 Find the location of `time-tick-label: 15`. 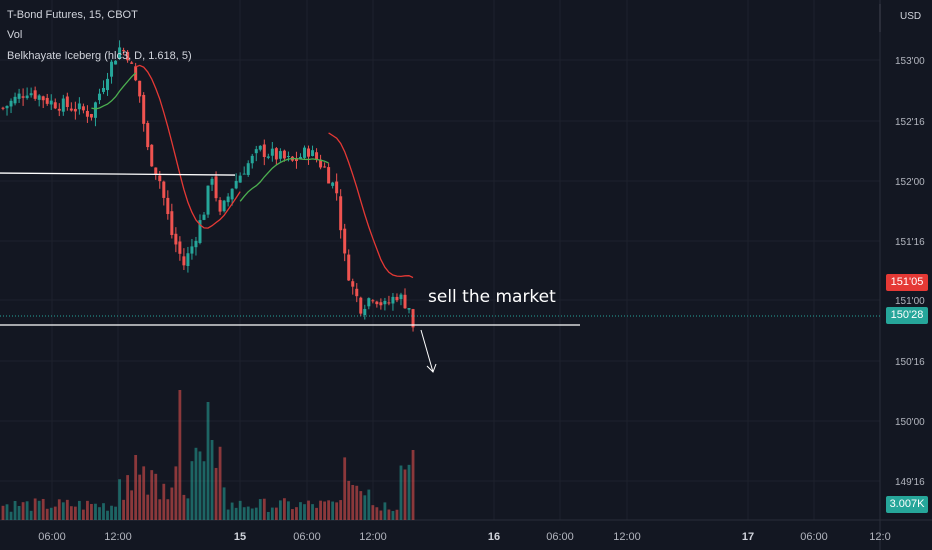

time-tick-label: 15 is located at coordinates (240, 537).